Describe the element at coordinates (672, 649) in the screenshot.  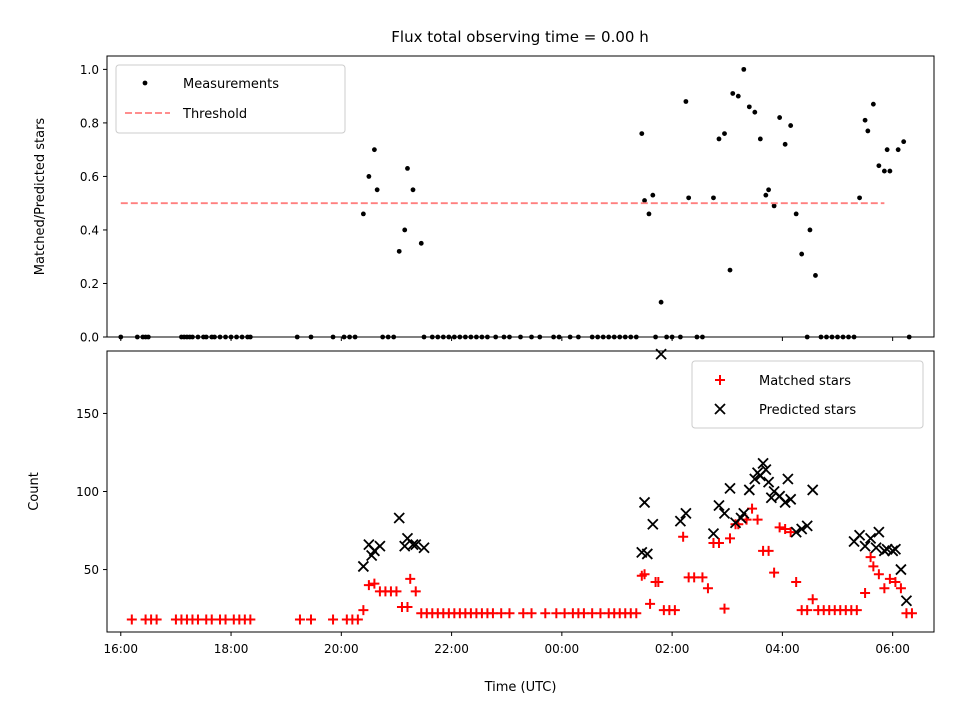
I see `x-tick-label: 02:00` at that location.